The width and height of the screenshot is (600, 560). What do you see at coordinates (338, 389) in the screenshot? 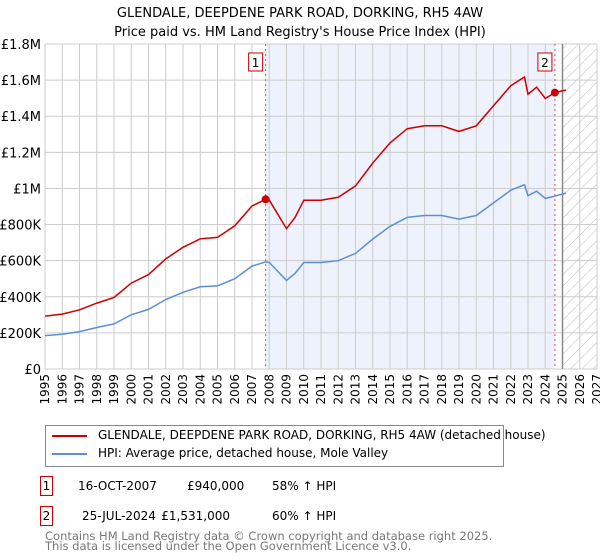
I see `x-tick-label: 2012` at bounding box center [338, 389].